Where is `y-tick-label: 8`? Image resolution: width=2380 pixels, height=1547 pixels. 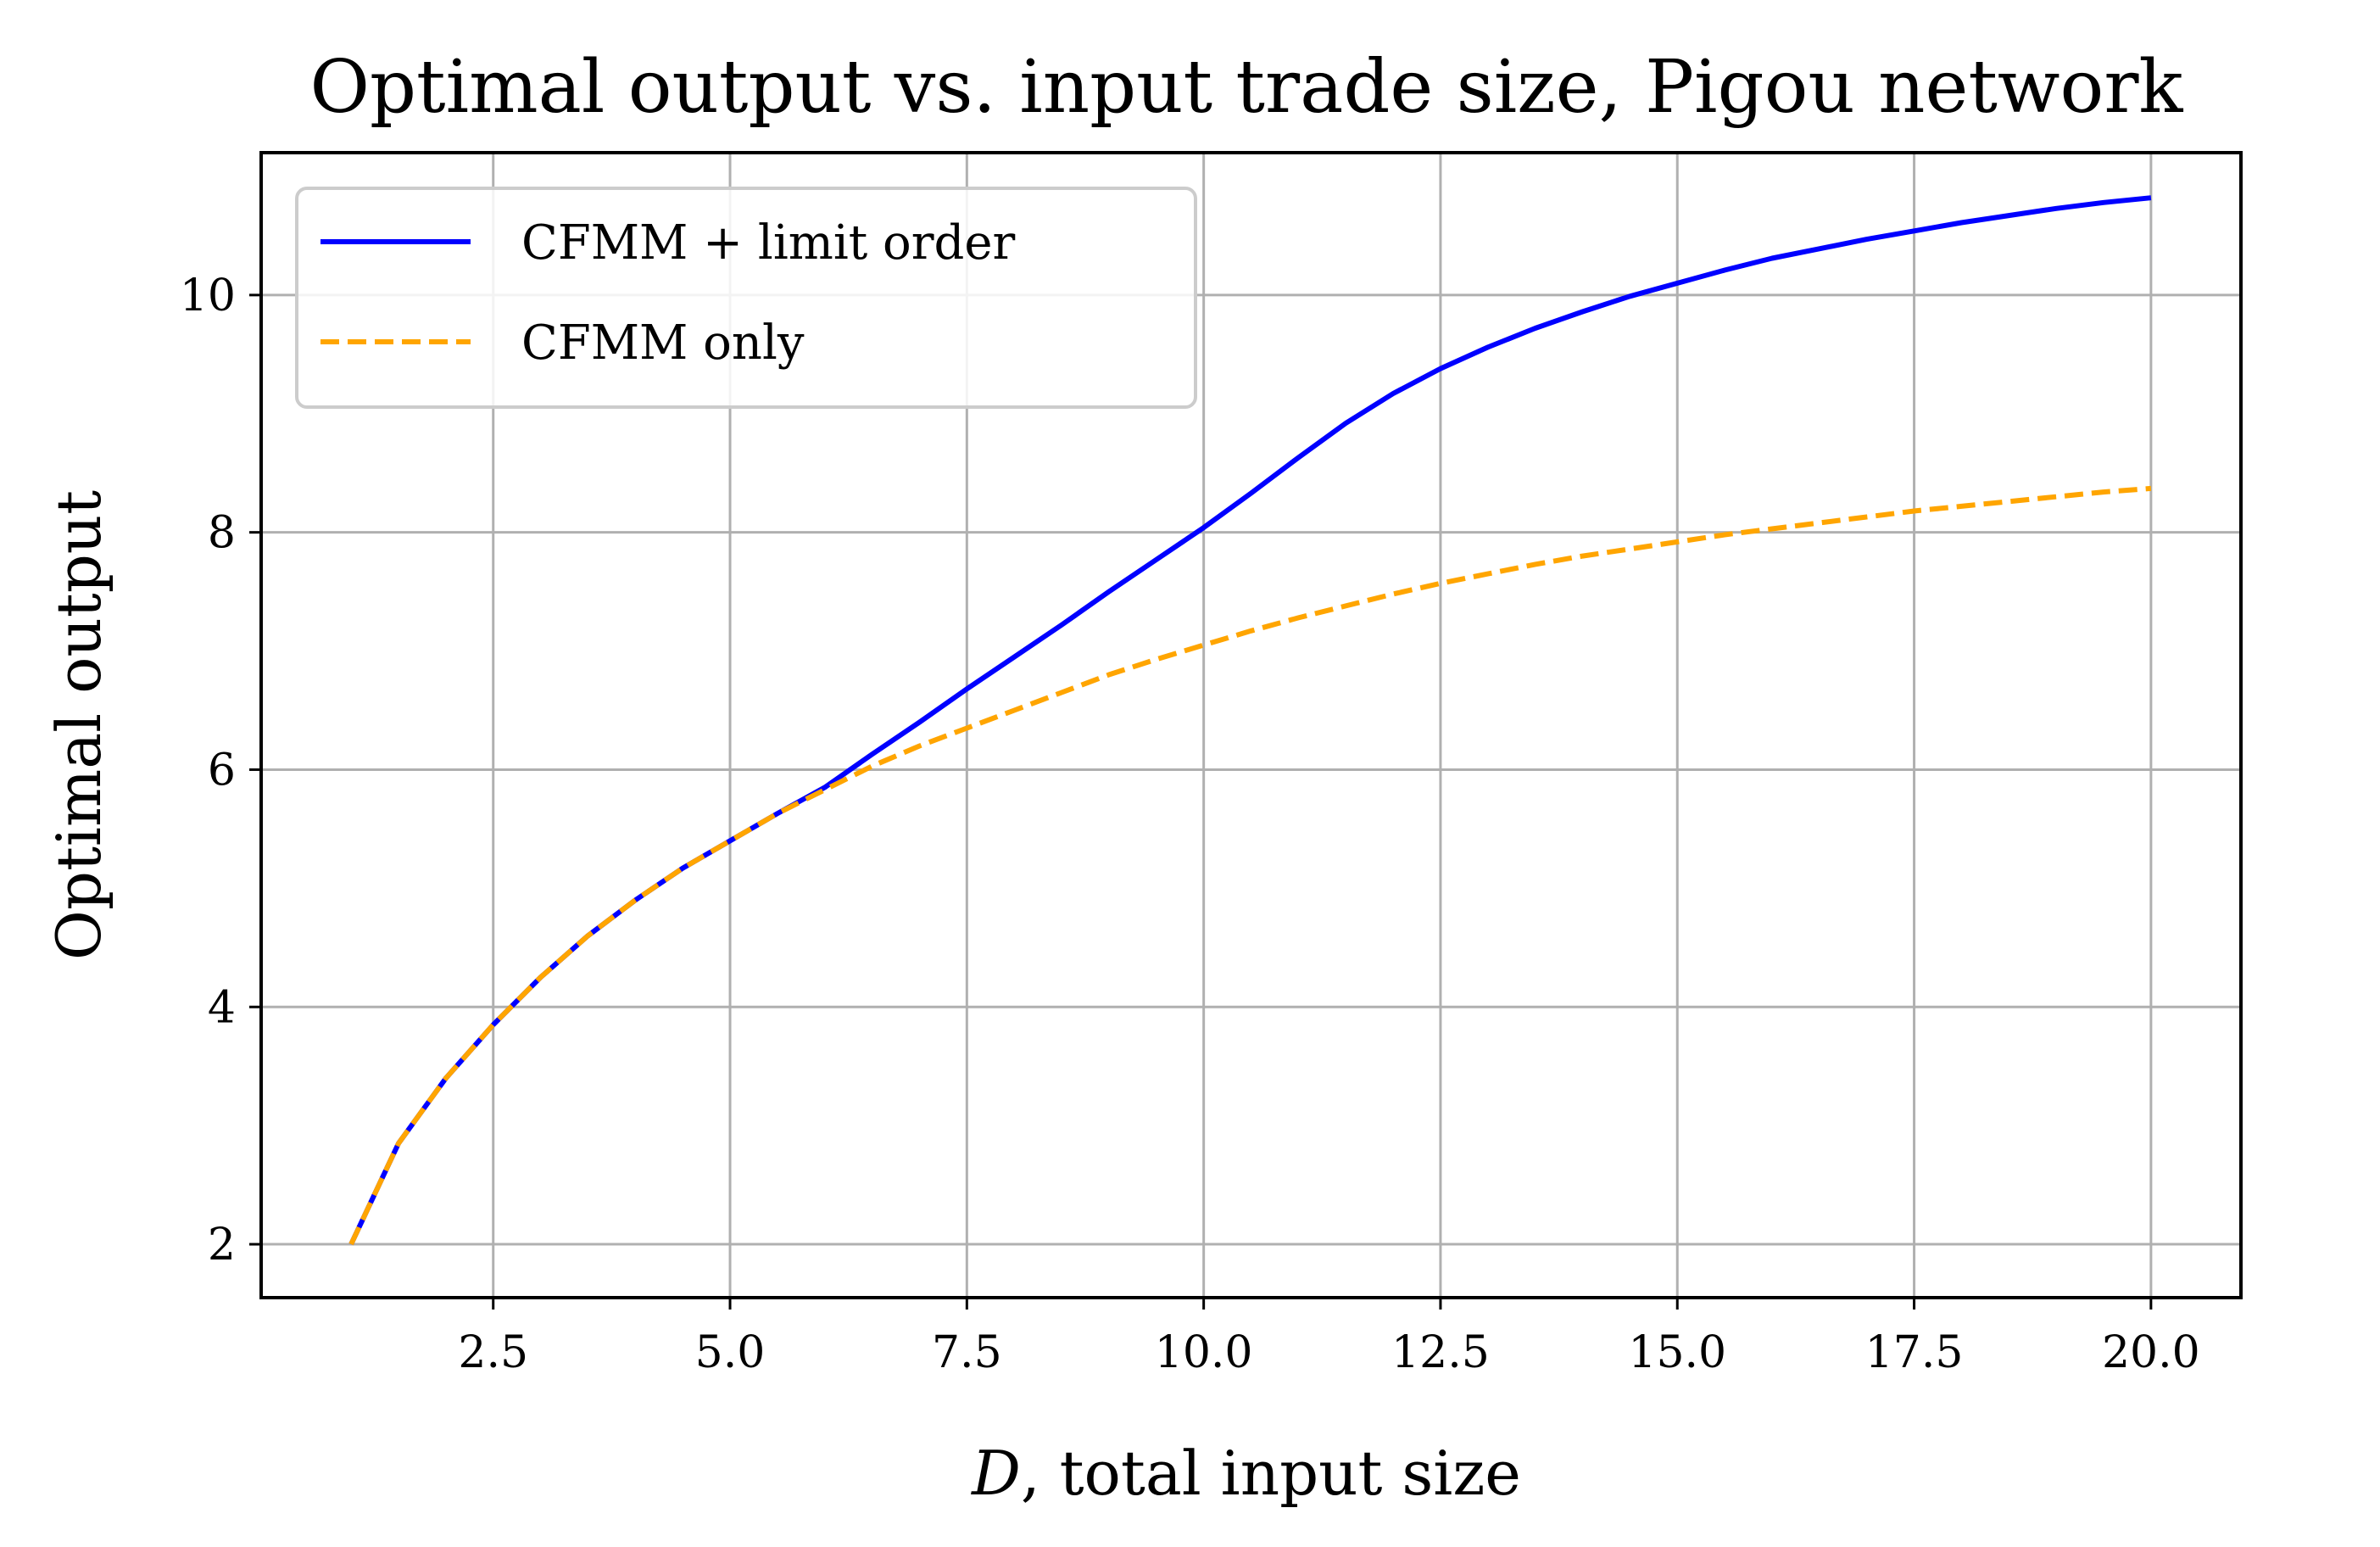 y-tick-label: 8 is located at coordinates (222, 533).